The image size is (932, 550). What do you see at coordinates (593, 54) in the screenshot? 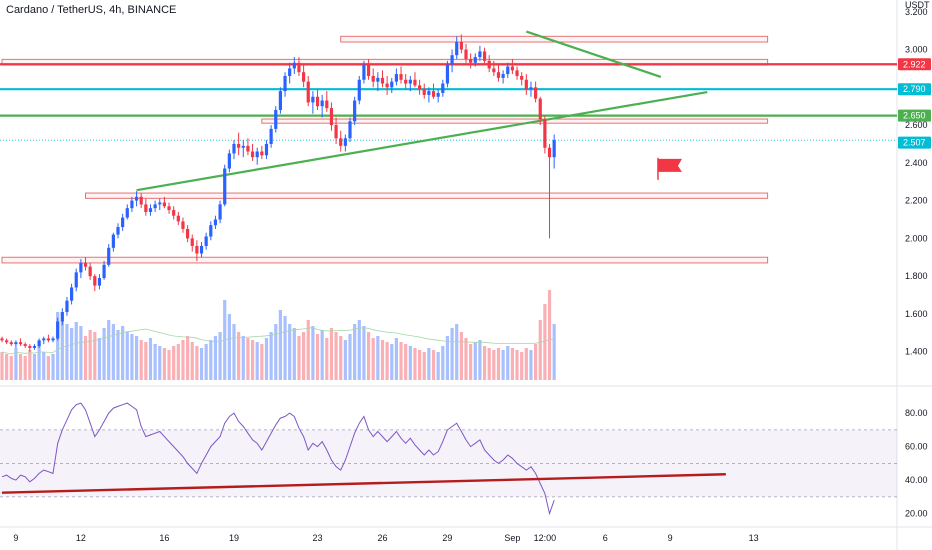
I see `trendline` at bounding box center [593, 54].